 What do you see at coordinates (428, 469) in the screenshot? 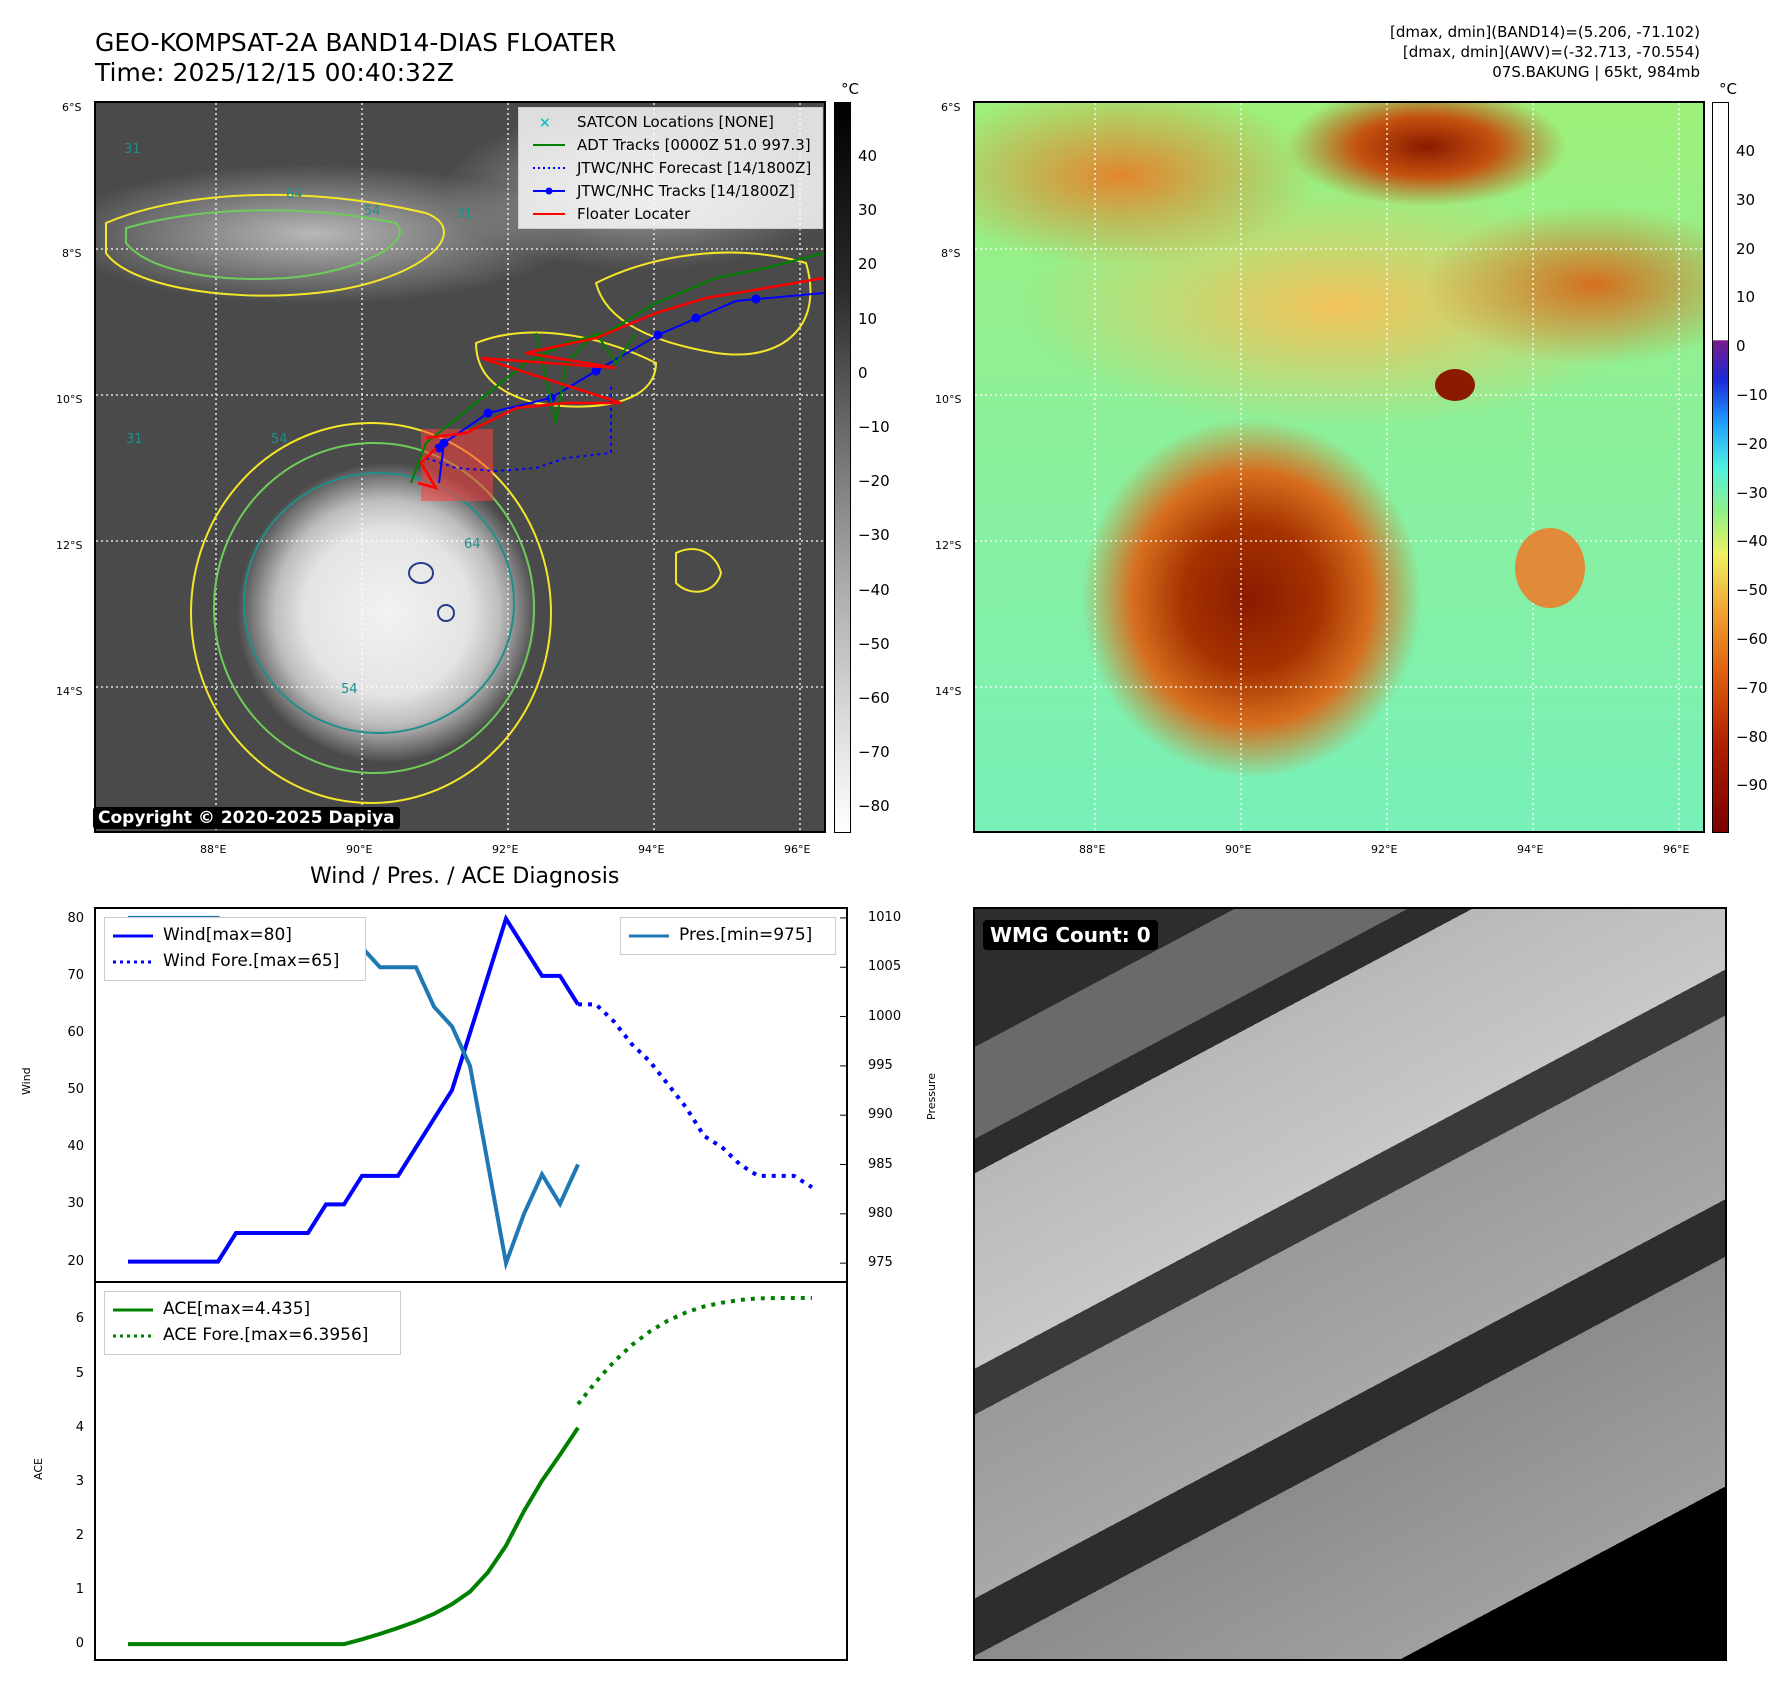
I see `floater-locater-hook` at bounding box center [428, 469].